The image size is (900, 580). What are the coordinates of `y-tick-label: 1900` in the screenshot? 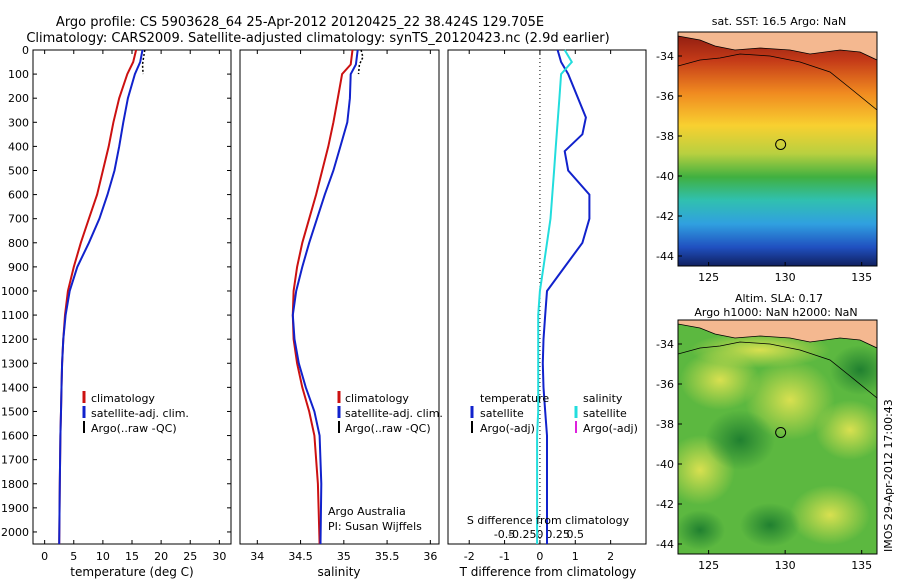 It's located at (15, 508).